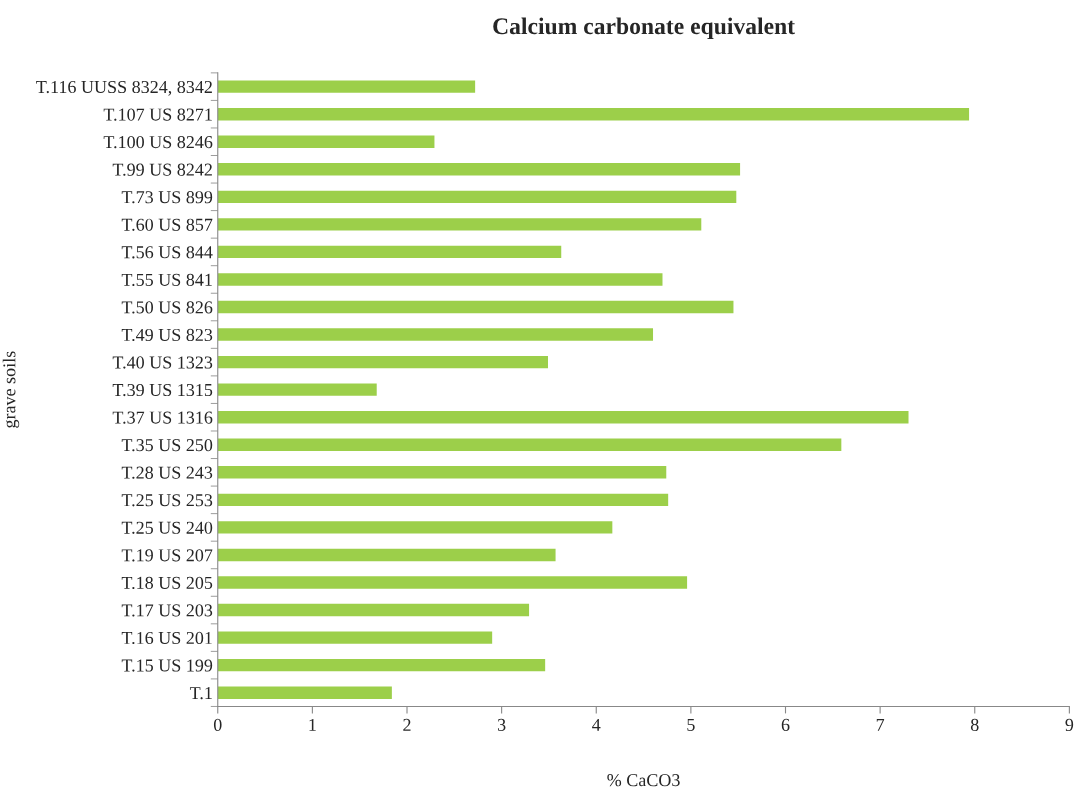  I want to click on y-tick-label: T.73 US 899, so click(167, 197).